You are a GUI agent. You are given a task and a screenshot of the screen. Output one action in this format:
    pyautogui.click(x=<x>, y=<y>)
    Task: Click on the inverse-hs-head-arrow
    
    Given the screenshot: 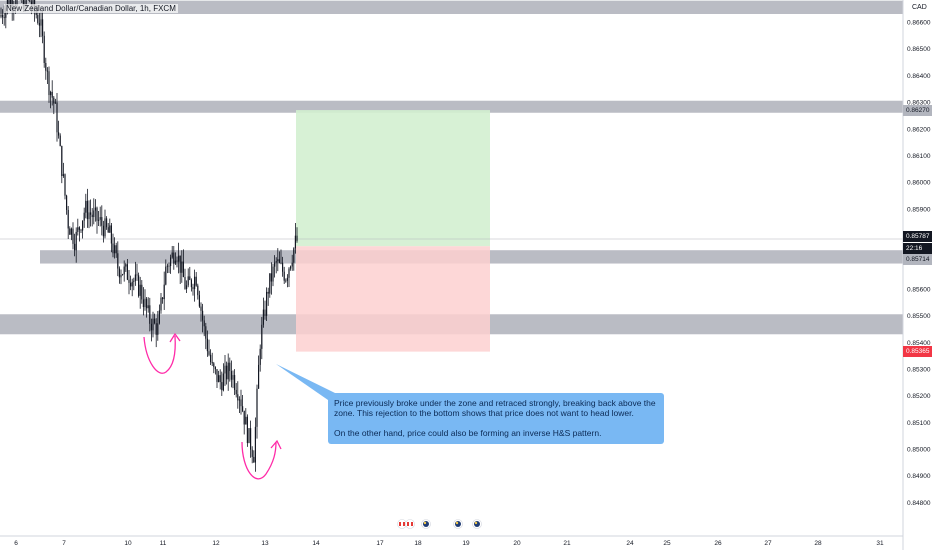 What is the action you would take?
    pyautogui.click(x=259, y=460)
    